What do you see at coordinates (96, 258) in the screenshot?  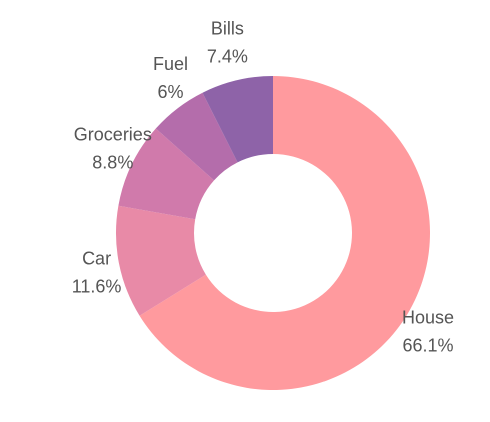 I see `slice-label-car: Car` at bounding box center [96, 258].